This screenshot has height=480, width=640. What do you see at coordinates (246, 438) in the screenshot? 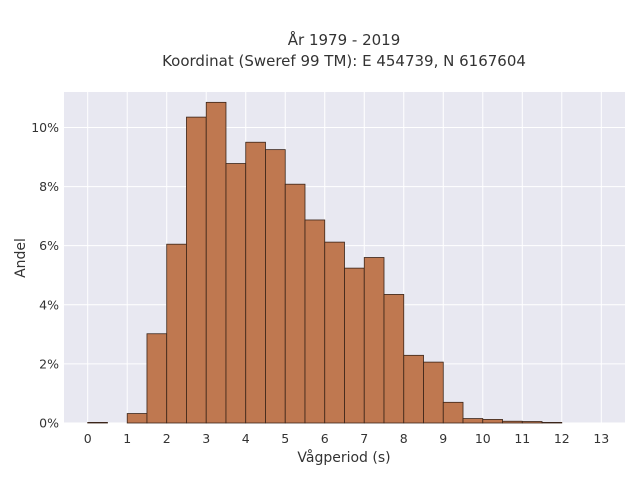
I see `x-tick-label: 4` at bounding box center [246, 438].